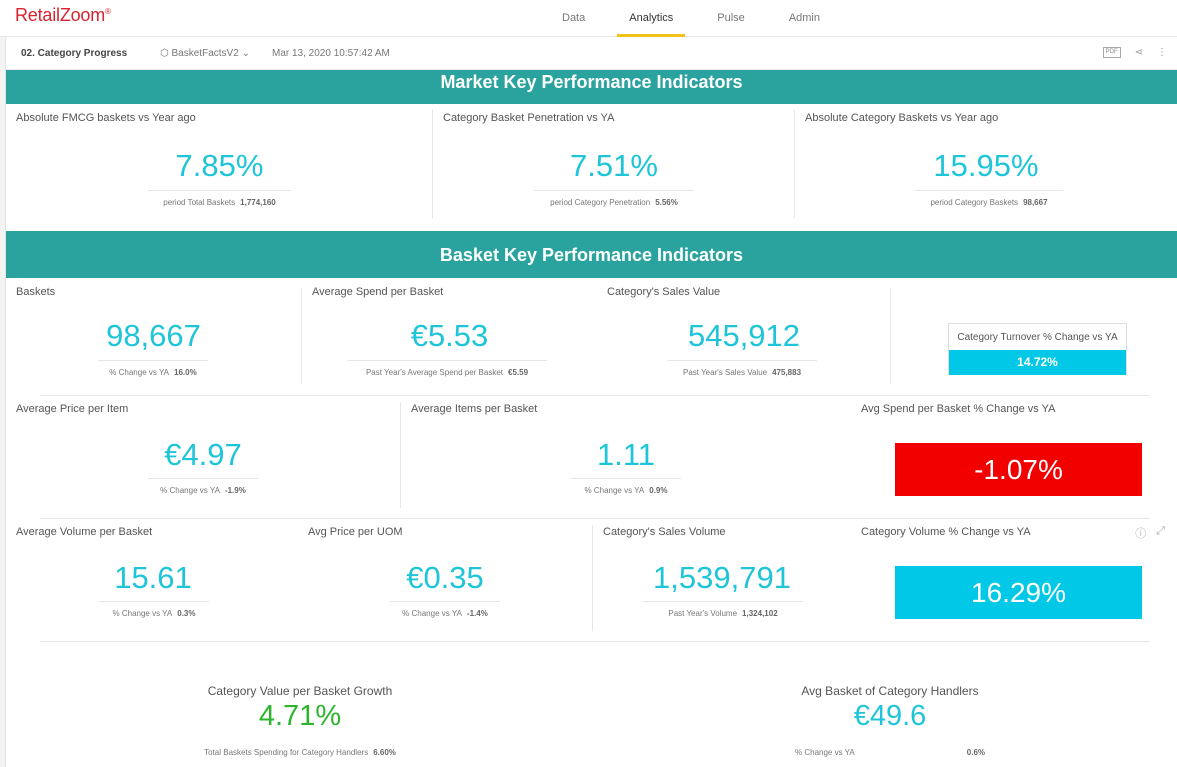 The image size is (1177, 767). Describe the element at coordinates (1037, 337) in the screenshot. I see `turnover-title: Category Turnover % Change vs YA` at that location.